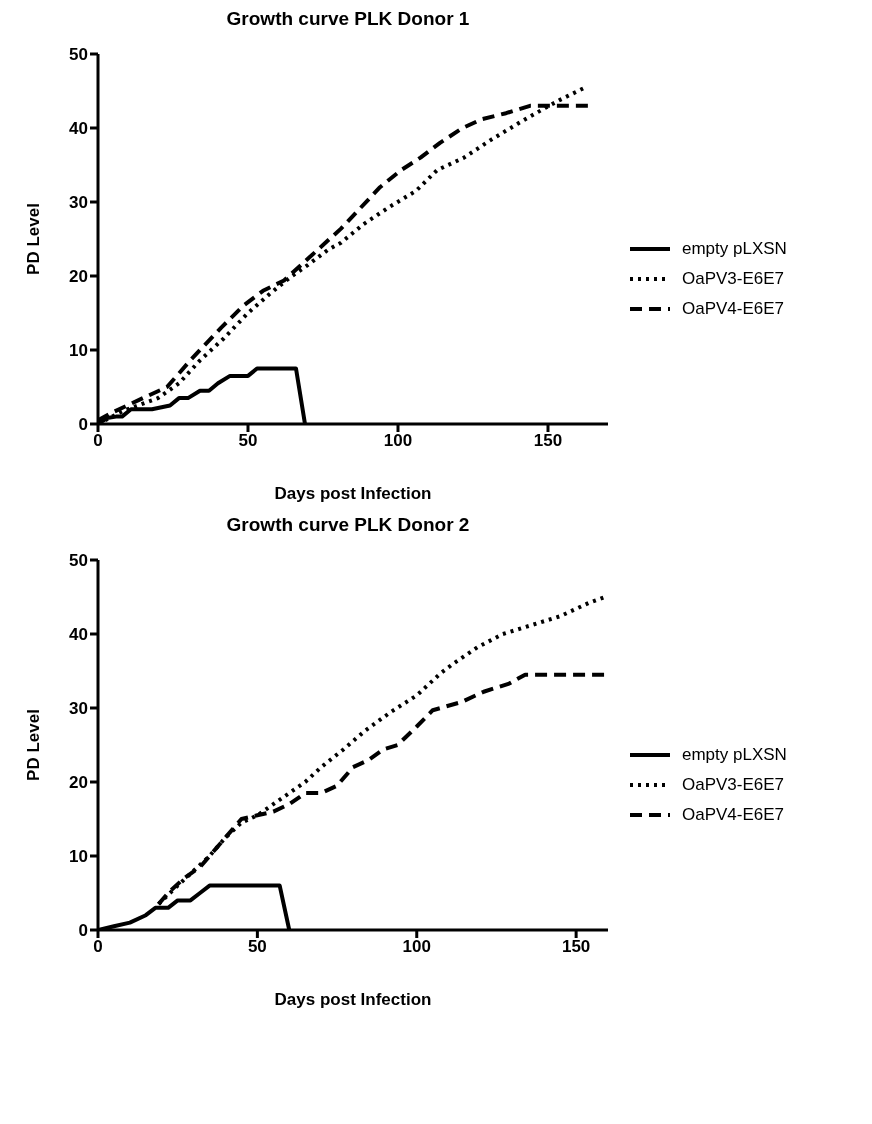  What do you see at coordinates (348, 19) in the screenshot?
I see `chart-title: Growth curve PLK Donor 1` at bounding box center [348, 19].